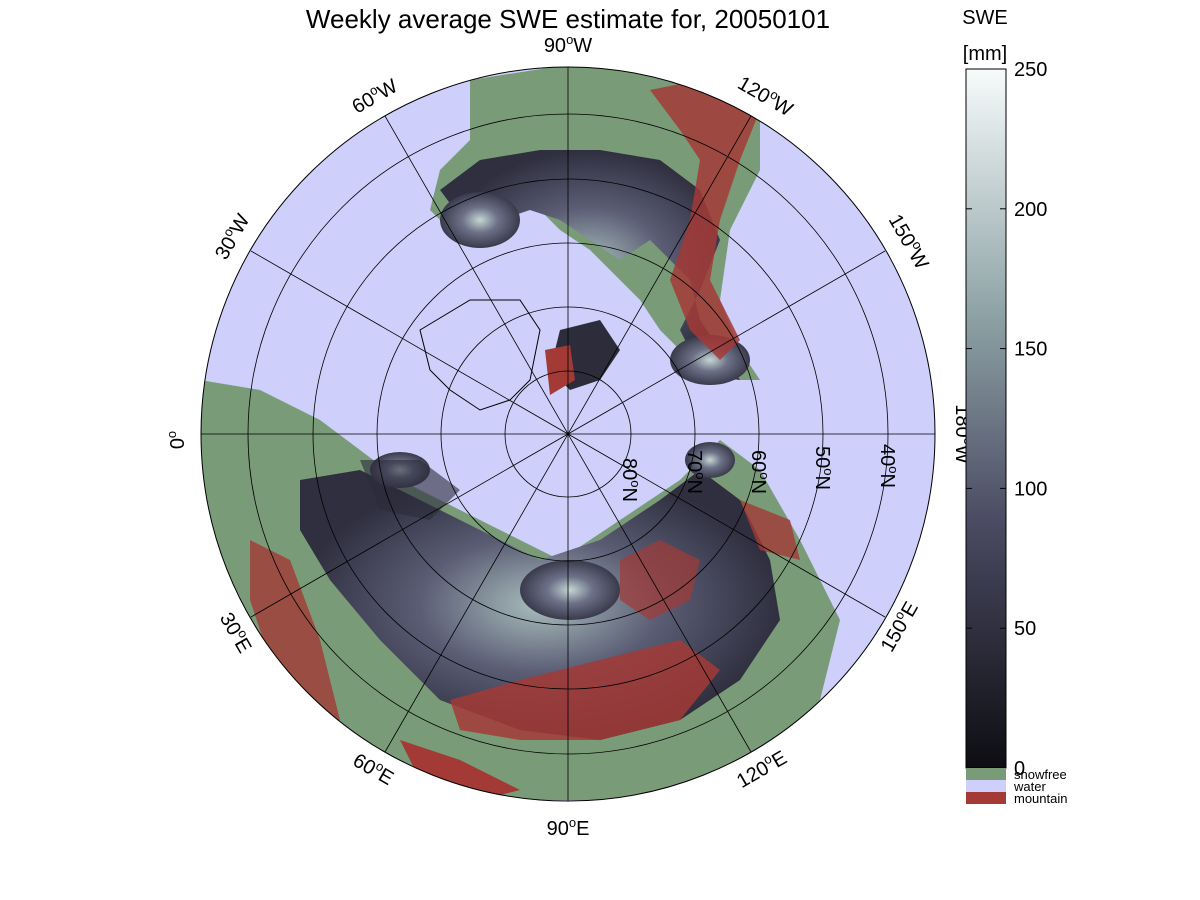 The width and height of the screenshot is (1200, 900). I want to click on colorbar-ticks: 0 50 100 150 200 250, so click(1006, 419).